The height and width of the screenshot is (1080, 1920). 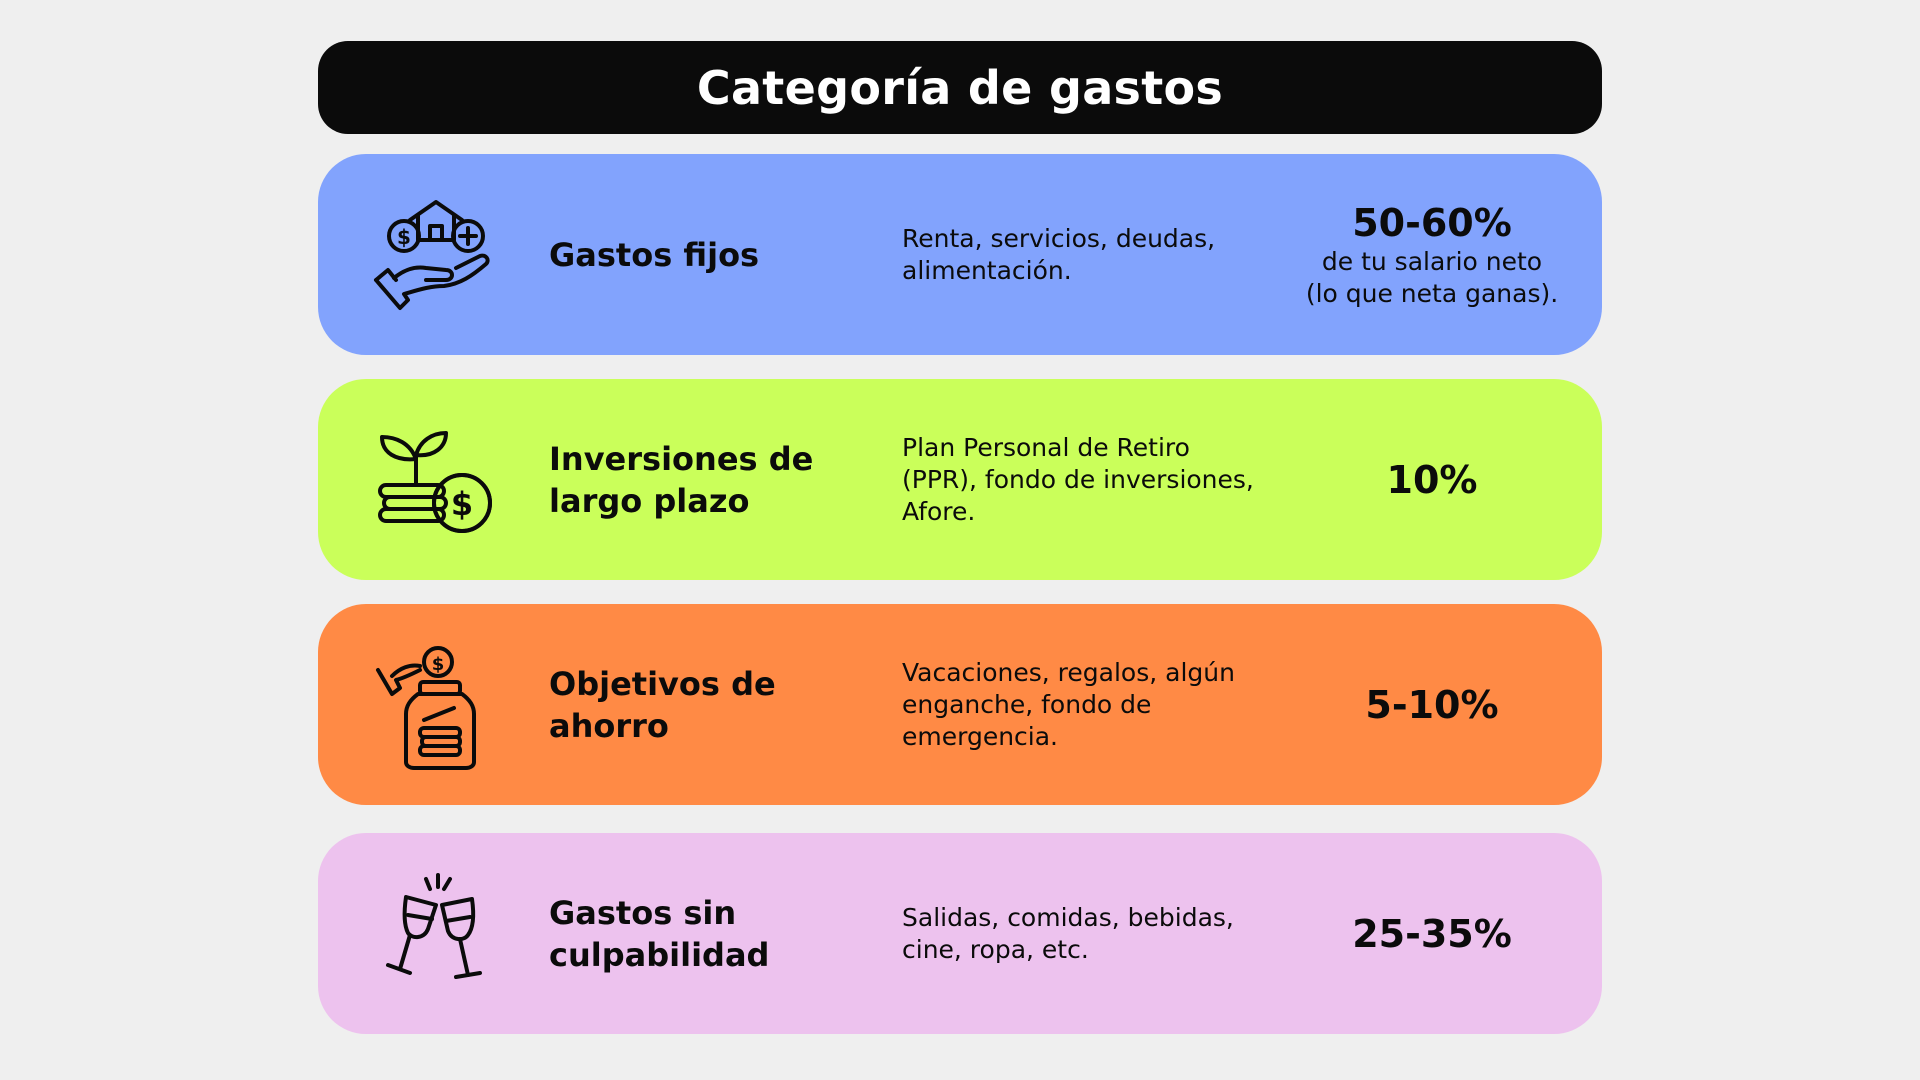 What do you see at coordinates (654, 254) in the screenshot?
I see `category-name: Gastos fijos` at bounding box center [654, 254].